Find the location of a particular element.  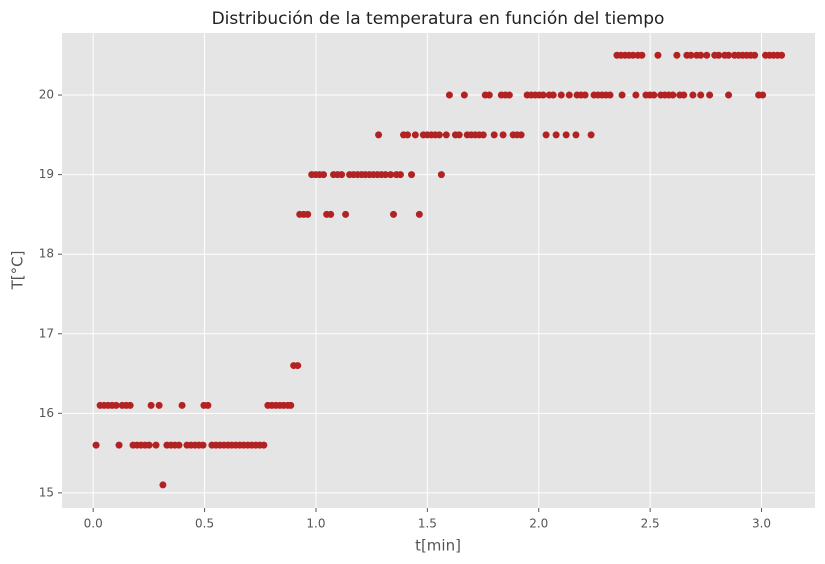

y-tick-label: 19 is located at coordinates (46, 174).